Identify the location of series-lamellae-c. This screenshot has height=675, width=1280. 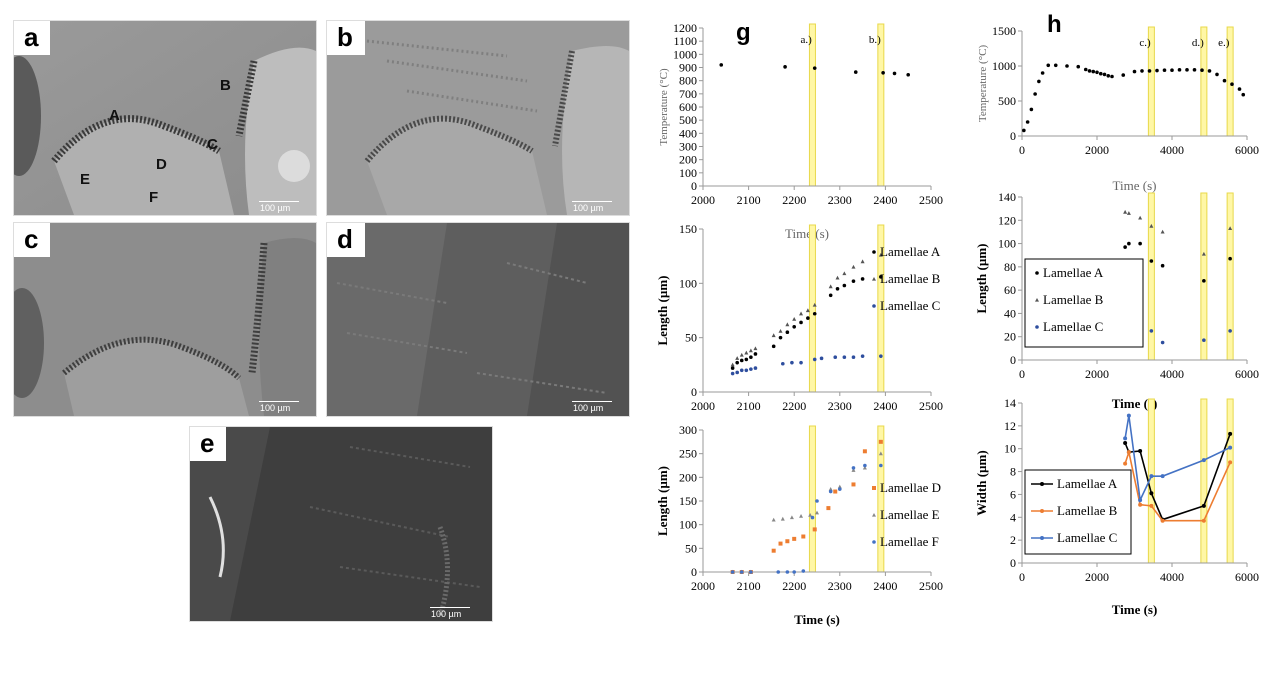
(806, 365).